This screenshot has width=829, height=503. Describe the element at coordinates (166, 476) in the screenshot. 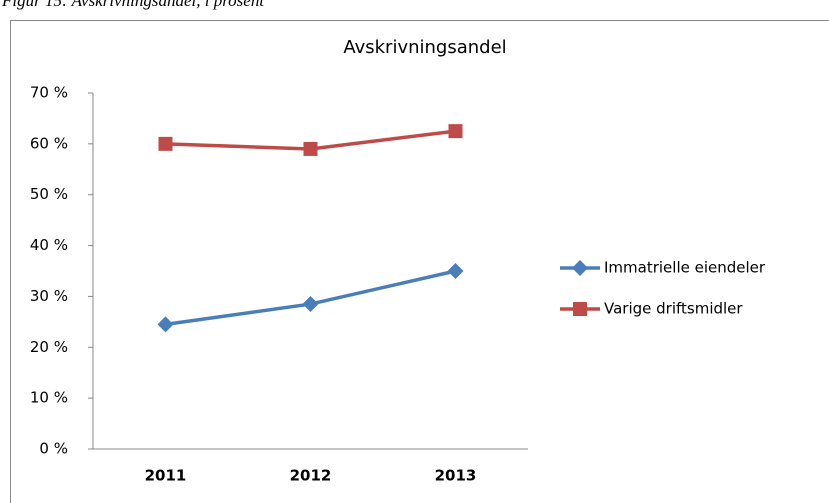

I see `x-tick-label: 2011` at that location.